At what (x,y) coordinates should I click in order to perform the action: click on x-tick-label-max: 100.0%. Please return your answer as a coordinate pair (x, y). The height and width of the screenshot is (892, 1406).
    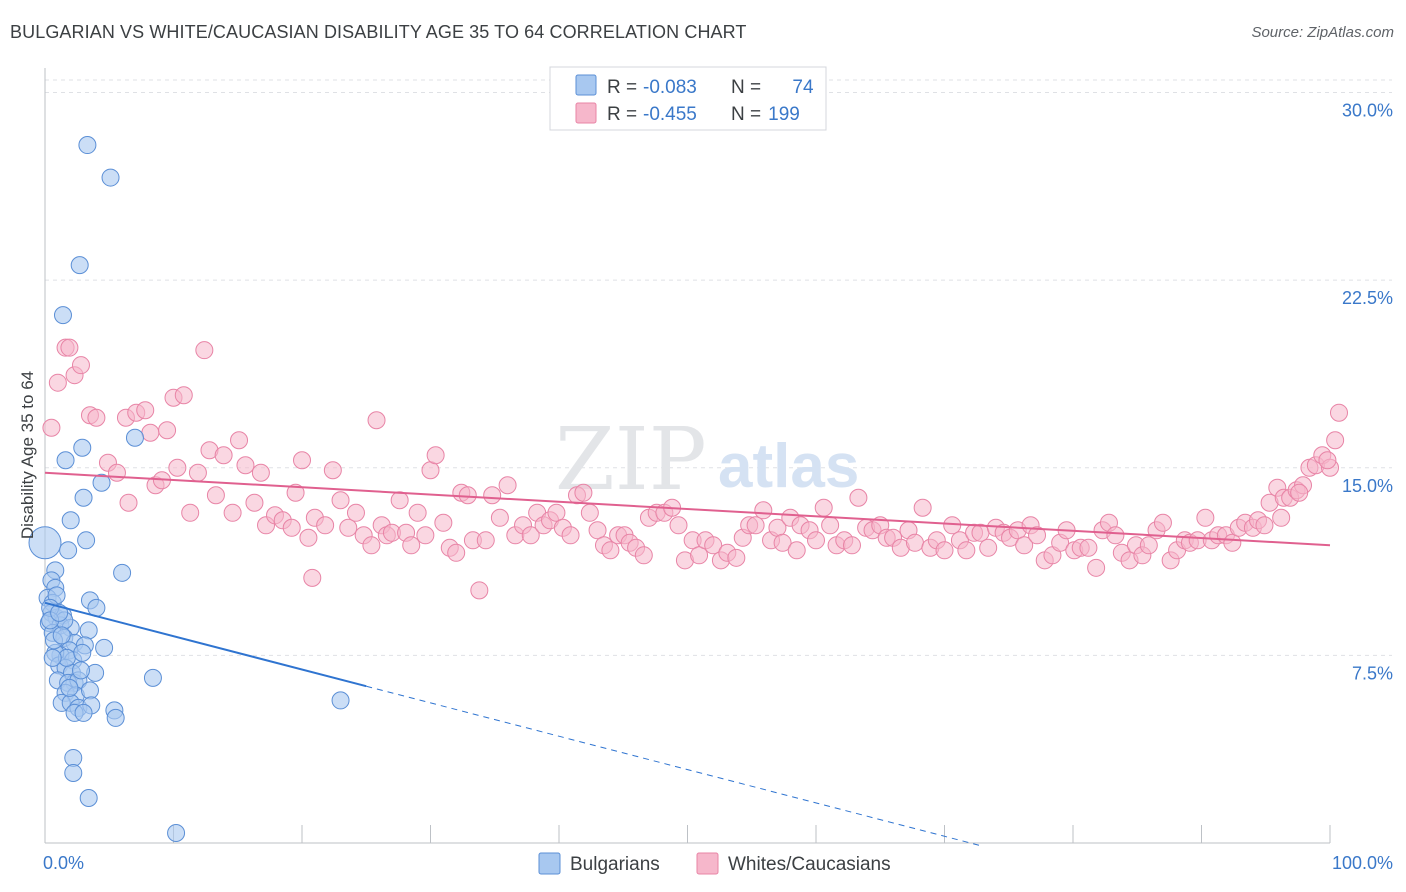
    Looking at the image, I should click on (1362, 863).